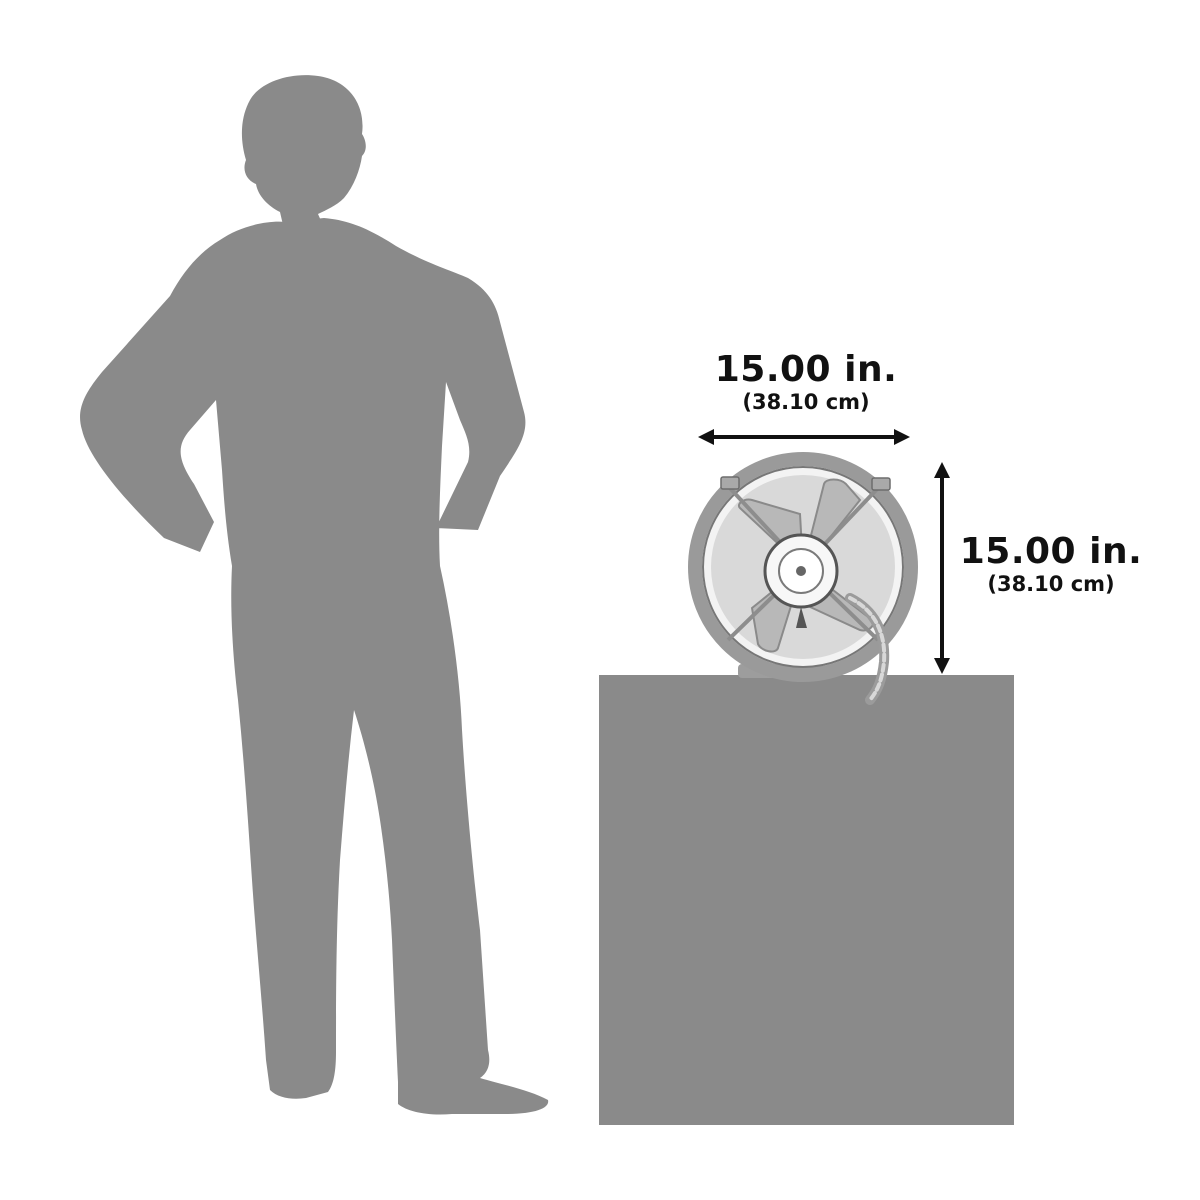 The image size is (1200, 1200). What do you see at coordinates (1051, 551) in the screenshot?
I see `height-primary-text: 15.00 in.` at bounding box center [1051, 551].